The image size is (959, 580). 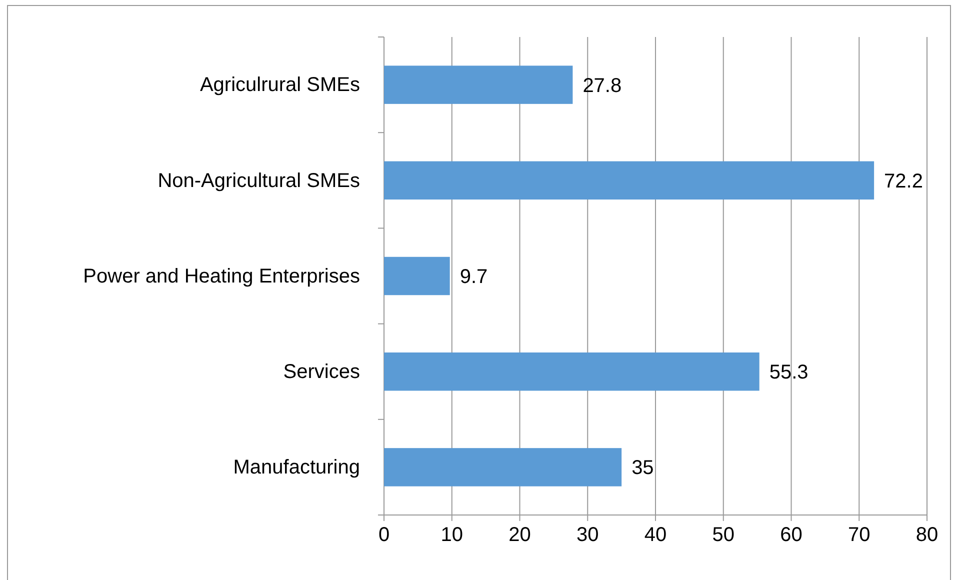 I want to click on x-tick-label: 20, so click(x=519, y=535).